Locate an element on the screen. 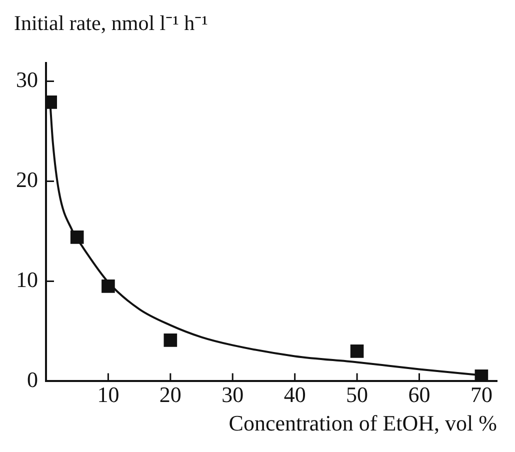 This screenshot has height=452, width=515. y-tick-label: 10 is located at coordinates (27, 279).